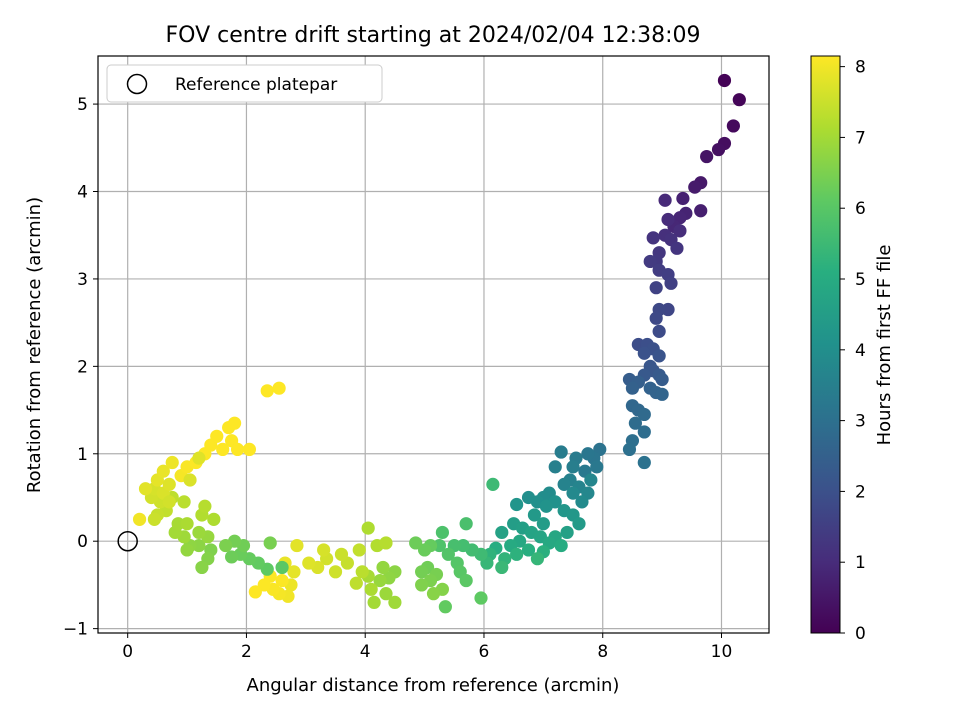 The height and width of the screenshot is (720, 960). What do you see at coordinates (246, 652) in the screenshot?
I see `x-tick-label: 2` at bounding box center [246, 652].